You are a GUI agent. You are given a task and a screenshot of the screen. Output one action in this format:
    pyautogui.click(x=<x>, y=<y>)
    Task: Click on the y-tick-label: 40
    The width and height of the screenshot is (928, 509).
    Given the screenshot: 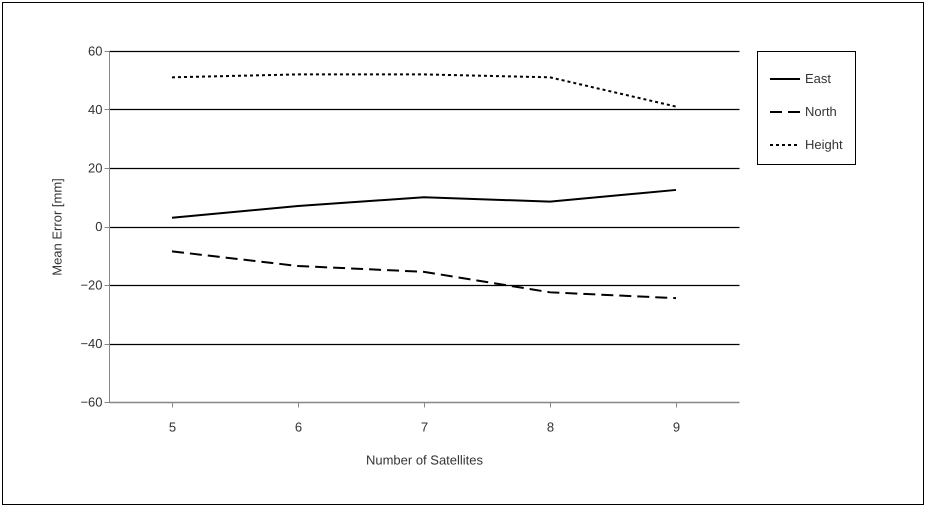 What is the action you would take?
    pyautogui.click(x=95, y=109)
    